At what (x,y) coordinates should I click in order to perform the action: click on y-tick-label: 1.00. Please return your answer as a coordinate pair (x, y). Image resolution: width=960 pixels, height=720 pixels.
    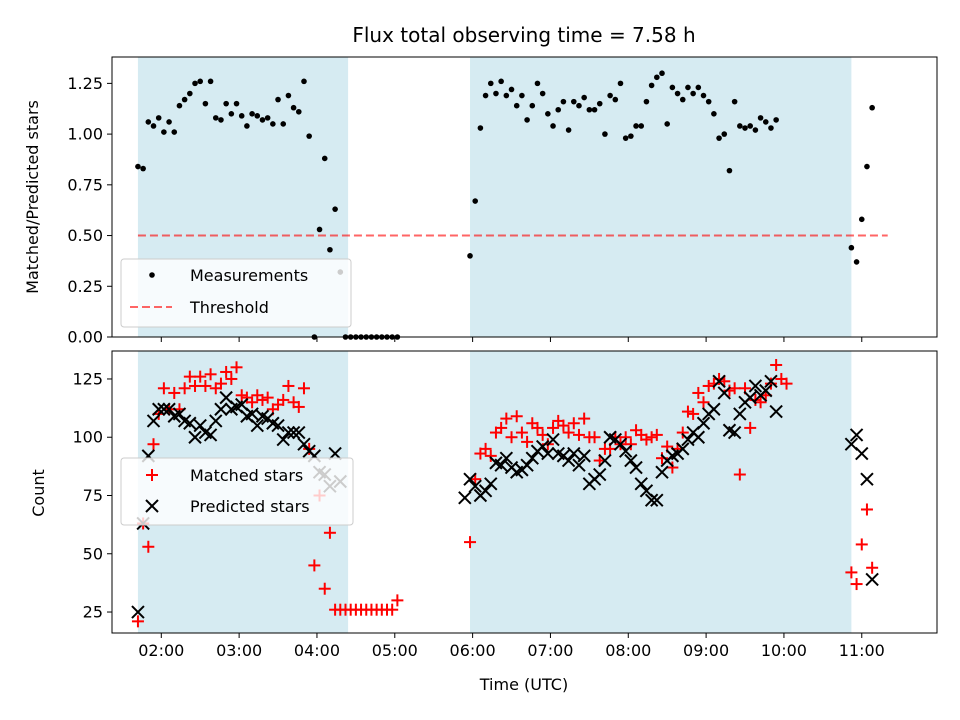
    Looking at the image, I should click on (85, 134).